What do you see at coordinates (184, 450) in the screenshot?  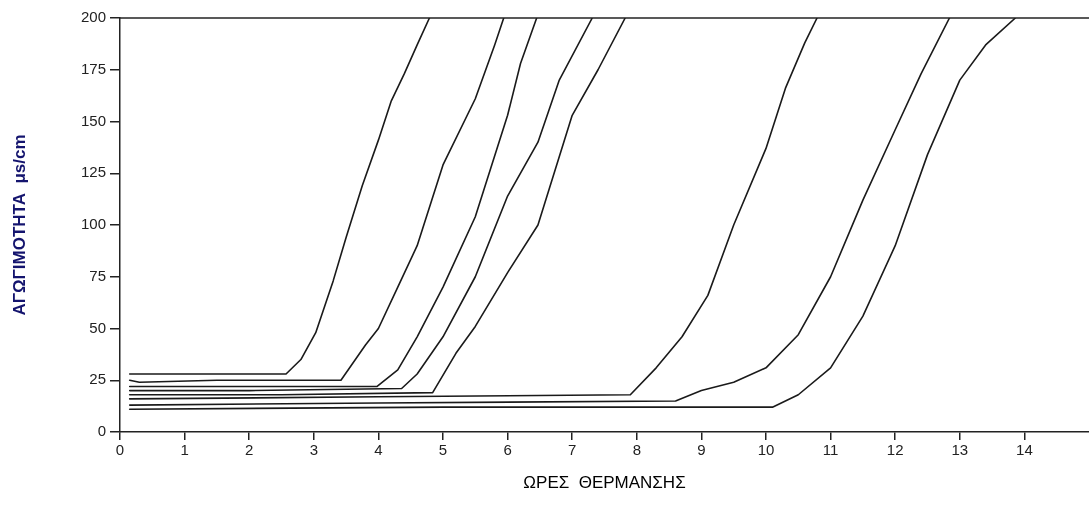 I see `x-tick-label: 1` at bounding box center [184, 450].